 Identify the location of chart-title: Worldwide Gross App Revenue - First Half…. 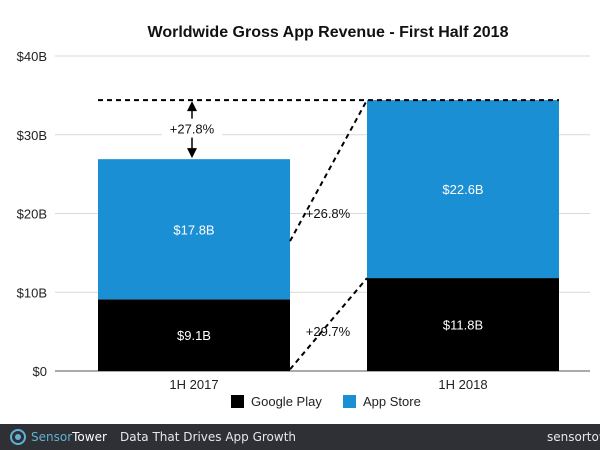
(328, 32).